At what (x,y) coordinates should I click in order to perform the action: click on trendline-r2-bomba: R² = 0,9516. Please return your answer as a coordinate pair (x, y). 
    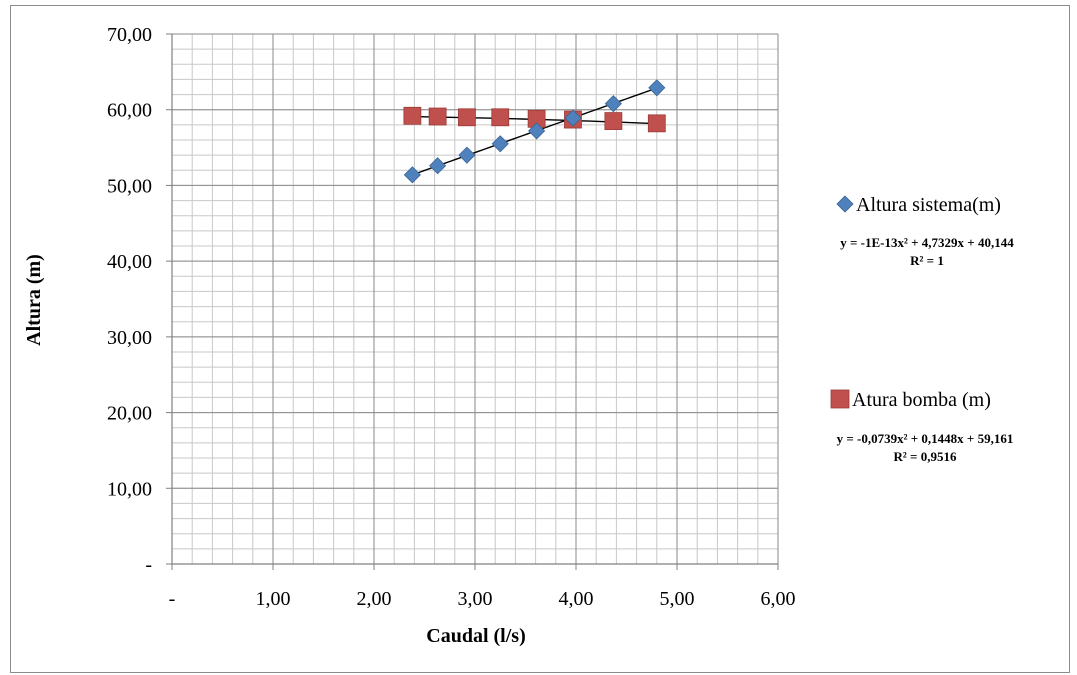
    Looking at the image, I should click on (925, 456).